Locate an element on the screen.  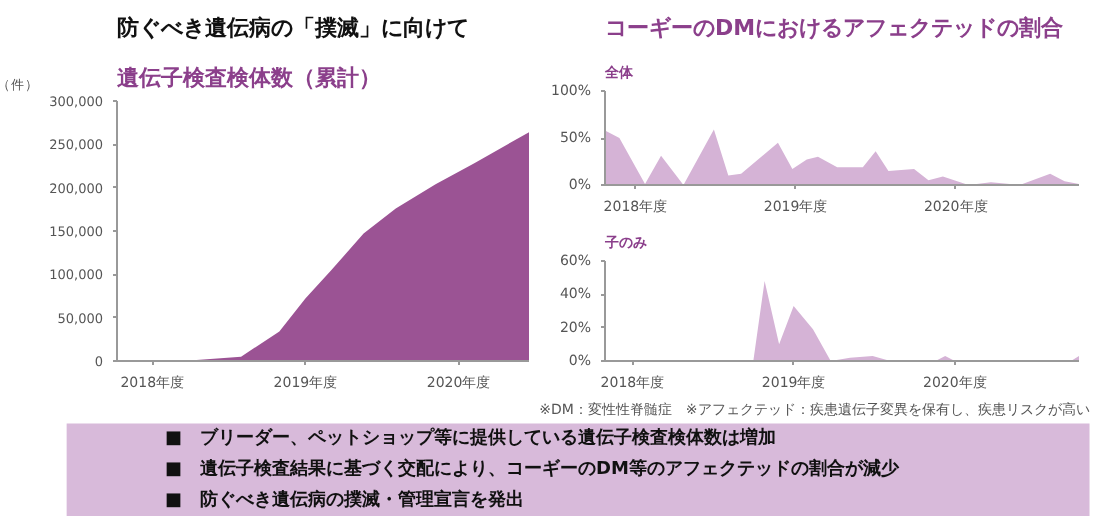
text: ■ 遺伝子検査結果に基づく交配により、コーギーのDM等のアフェクテッドの割合が減少 is located at coordinates (533, 469).